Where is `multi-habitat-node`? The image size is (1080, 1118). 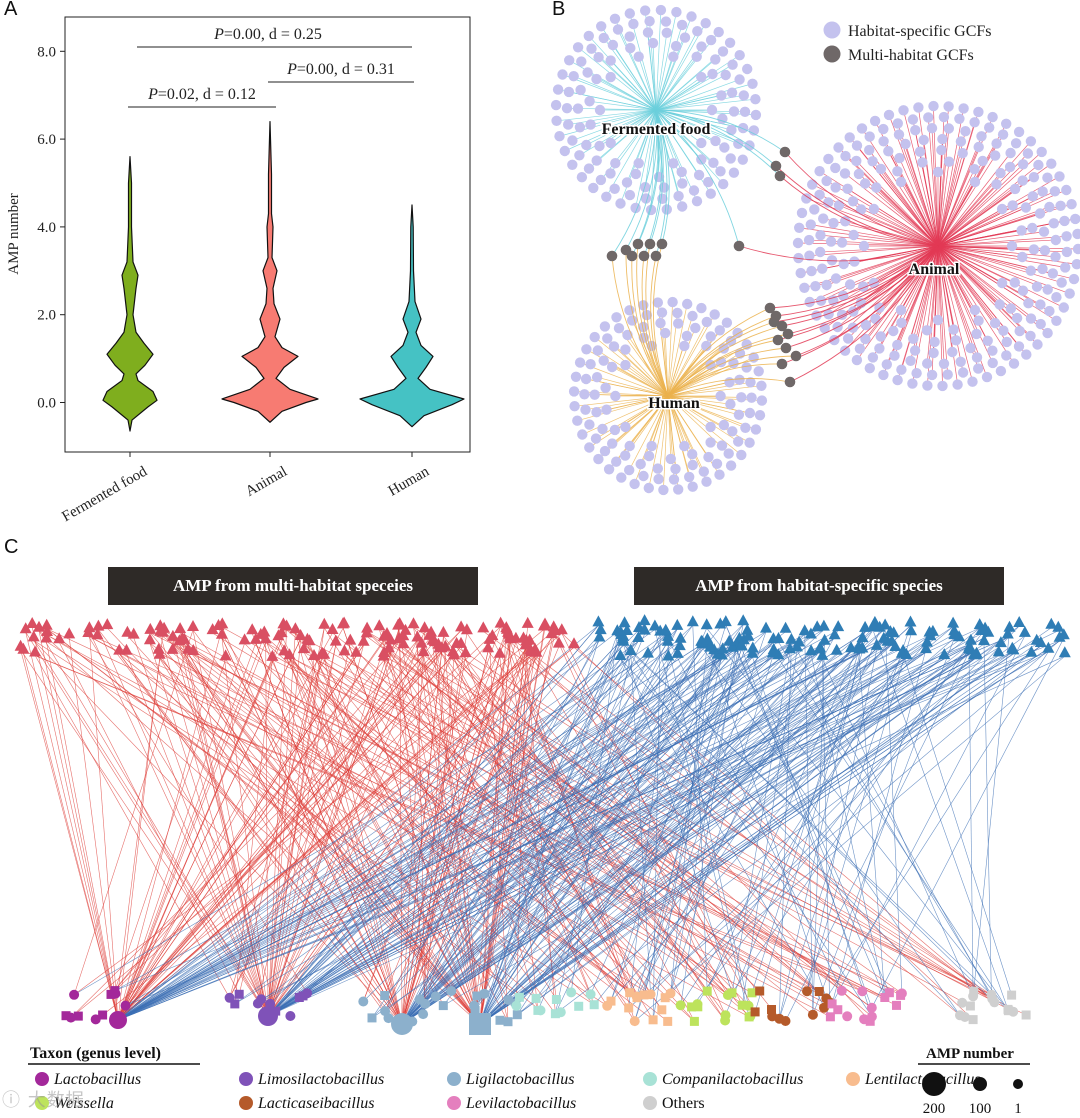
multi-habitat-node is located at coordinates (786, 348).